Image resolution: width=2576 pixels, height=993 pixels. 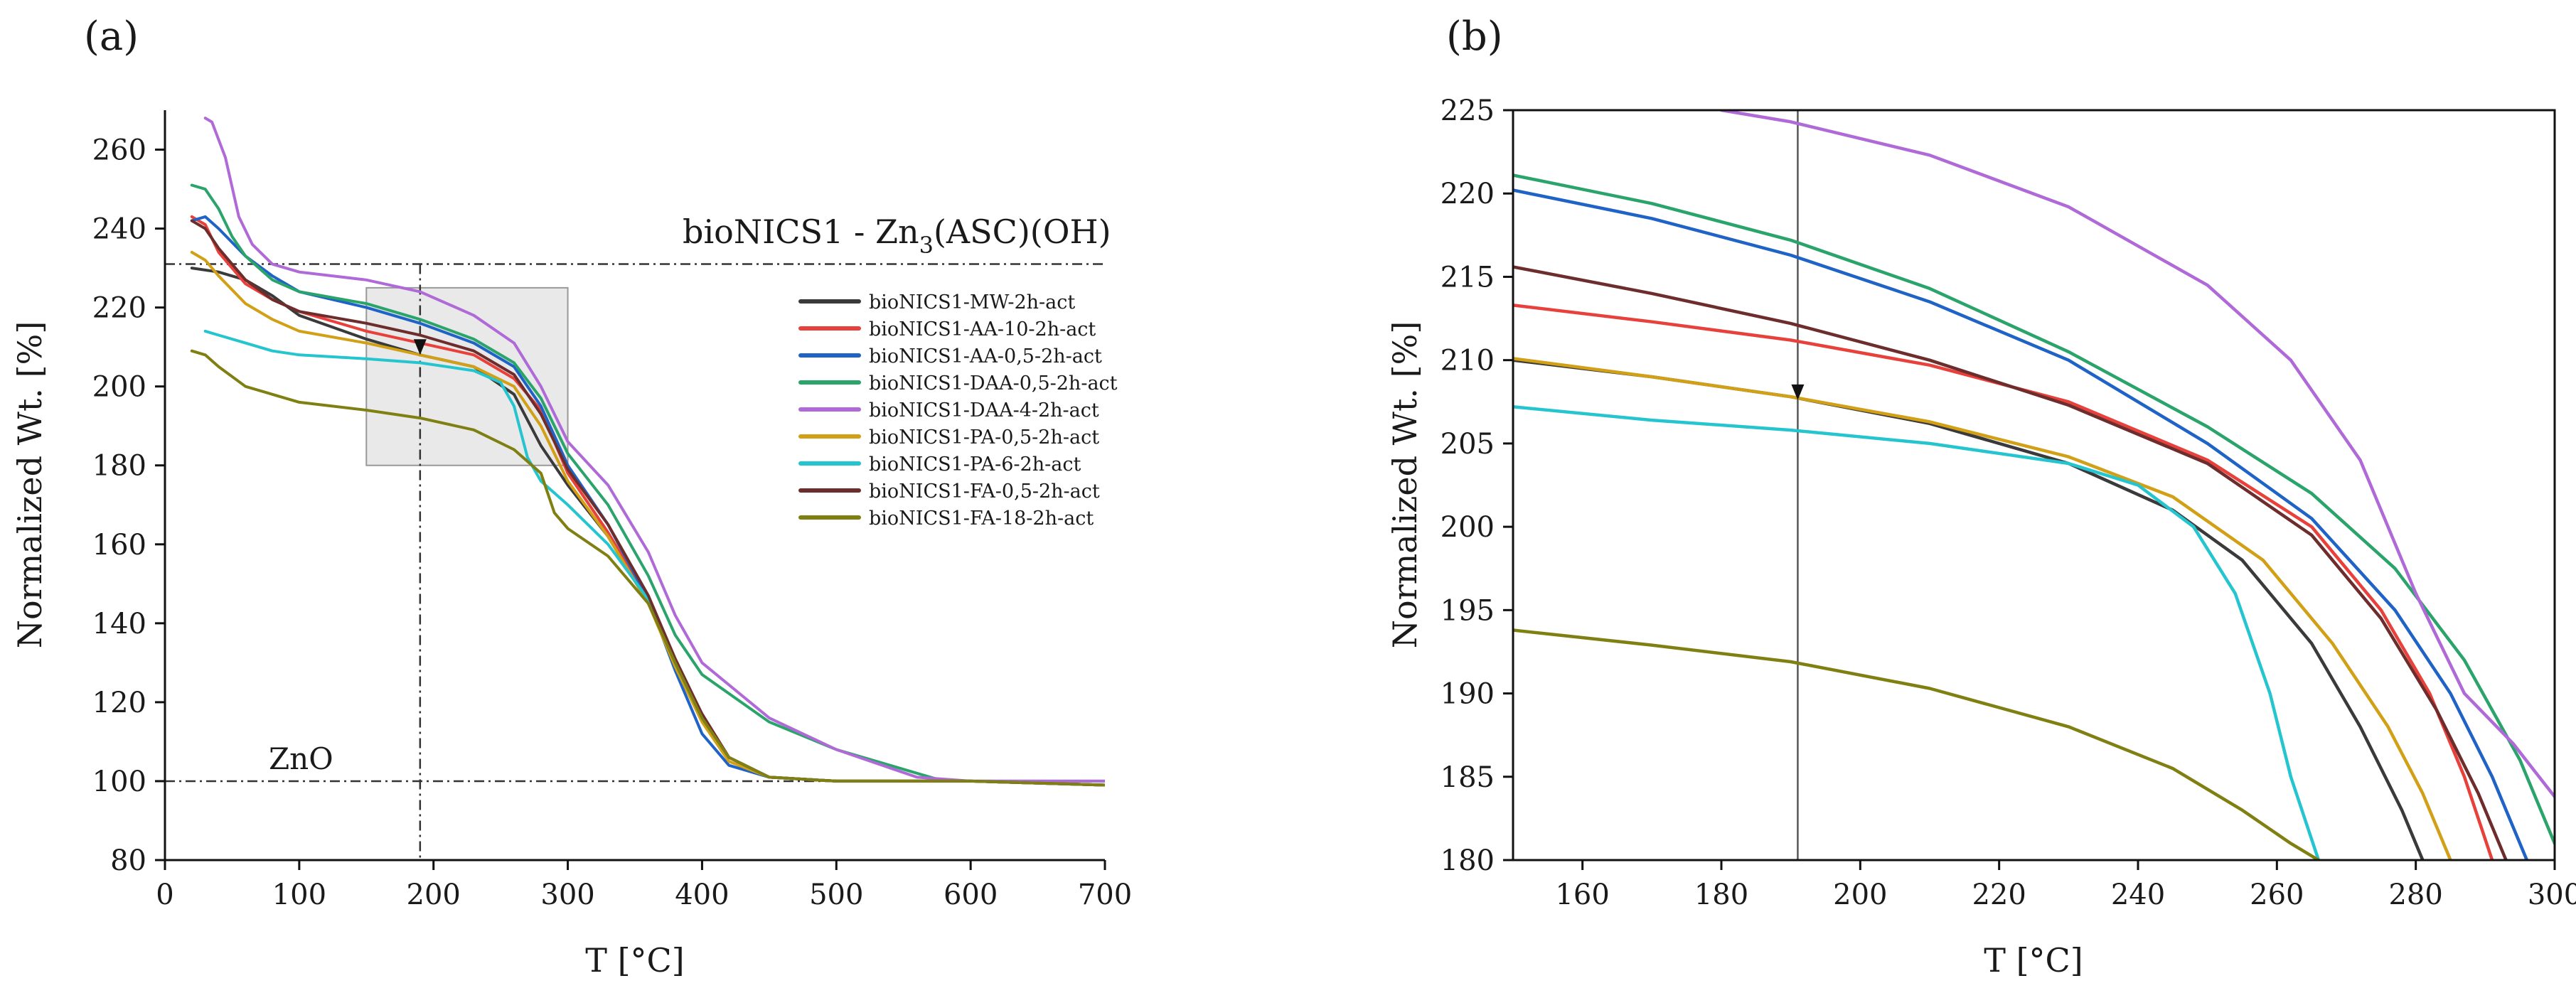 I want to click on panel-b-y-tick-label: 200, so click(x=1468, y=527).